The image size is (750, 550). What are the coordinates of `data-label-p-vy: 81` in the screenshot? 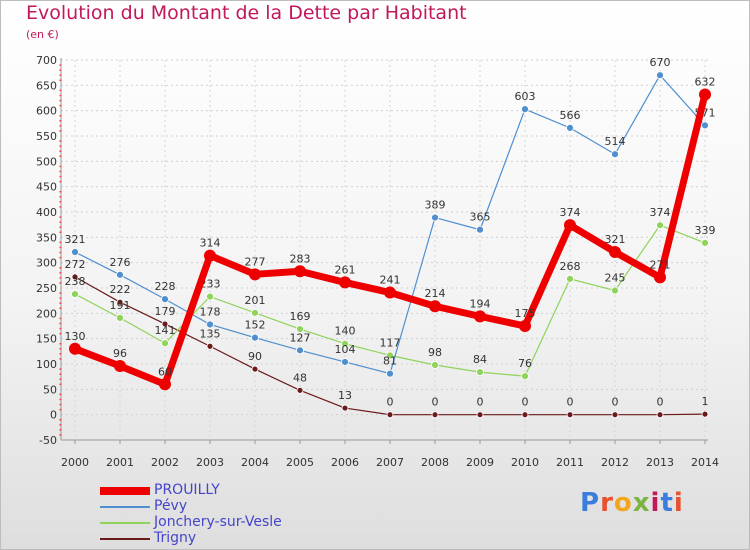 It's located at (390, 361).